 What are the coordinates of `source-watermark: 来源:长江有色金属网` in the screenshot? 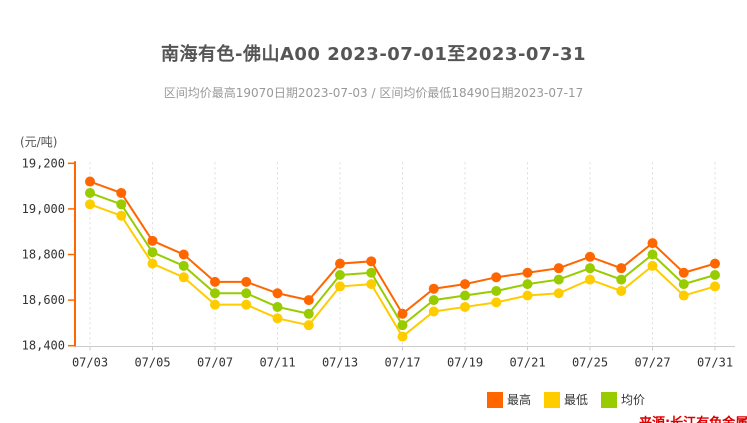 It's located at (693, 420).